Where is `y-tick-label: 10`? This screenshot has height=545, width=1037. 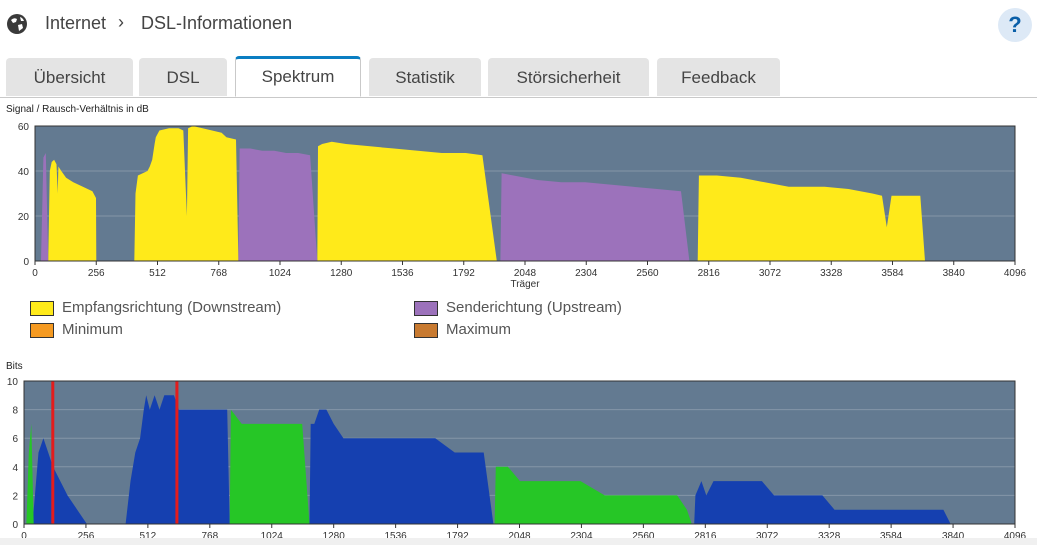
y-tick-label: 10 is located at coordinates (13, 382).